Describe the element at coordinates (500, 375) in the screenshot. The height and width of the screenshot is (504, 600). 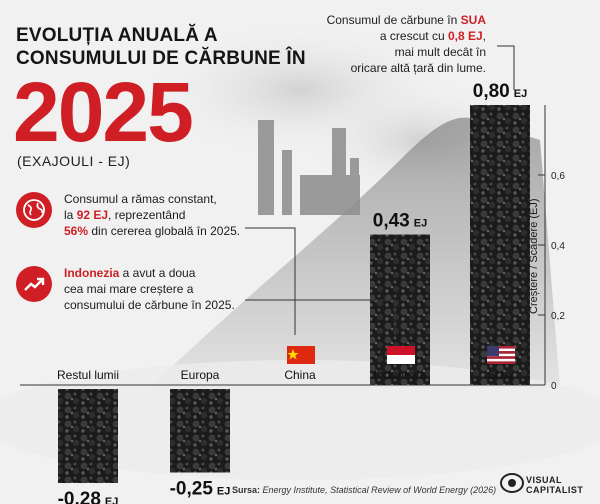
I see `category-label: SUA` at that location.